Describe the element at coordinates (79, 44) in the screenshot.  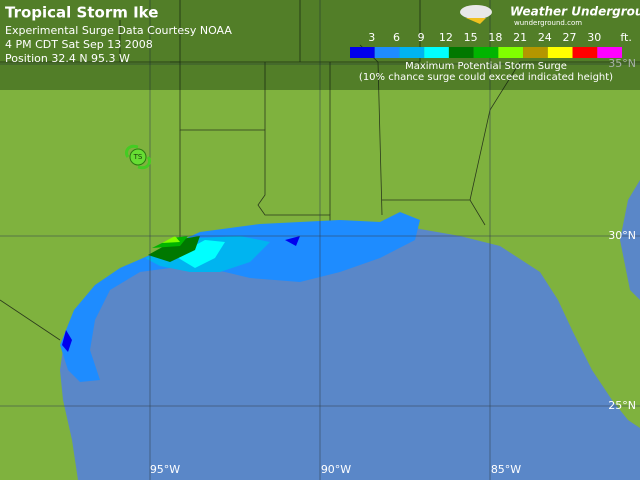
I see `subtitle: 4 PM CDT Sat Sep 13 2008` at that location.